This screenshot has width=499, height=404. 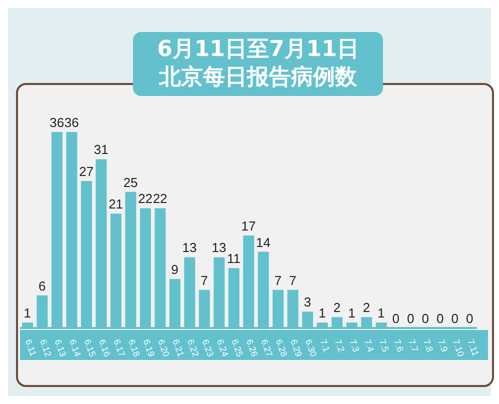 I want to click on data-label: 31, so click(x=101, y=150).